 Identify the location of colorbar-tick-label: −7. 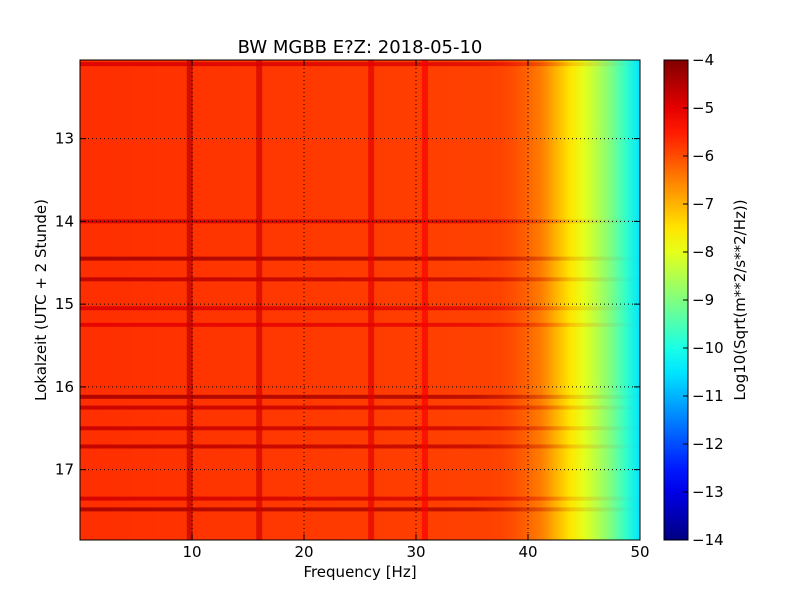
(703, 204).